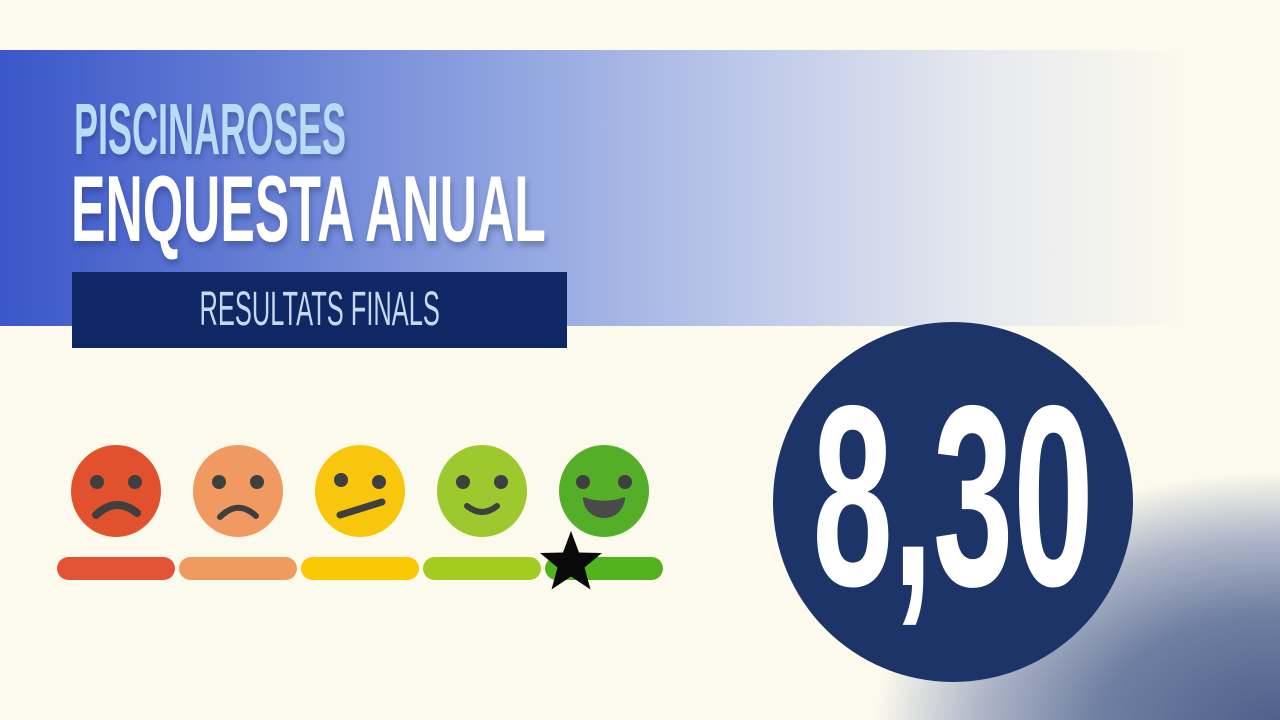 This screenshot has width=1280, height=720. What do you see at coordinates (116, 491) in the screenshot?
I see `very-unhappy-face-icon` at bounding box center [116, 491].